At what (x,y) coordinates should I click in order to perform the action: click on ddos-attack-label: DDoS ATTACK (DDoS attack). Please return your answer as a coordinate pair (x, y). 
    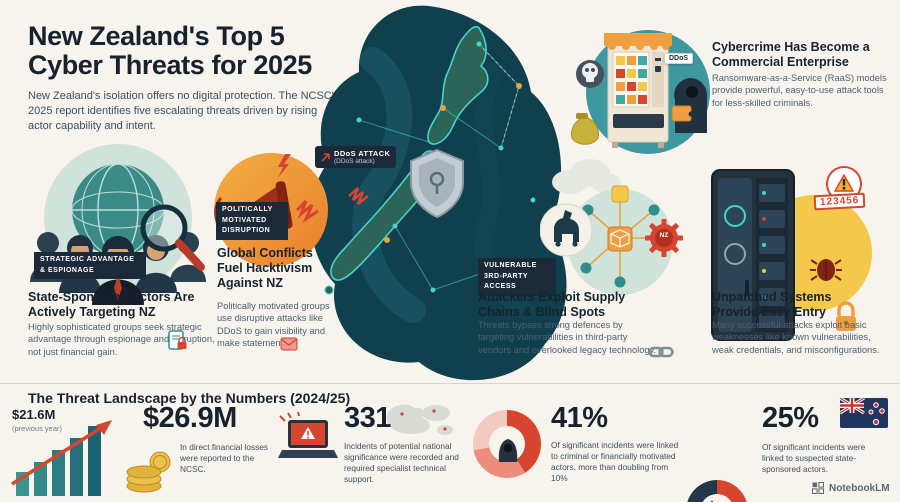
    Looking at the image, I should click on (356, 157).